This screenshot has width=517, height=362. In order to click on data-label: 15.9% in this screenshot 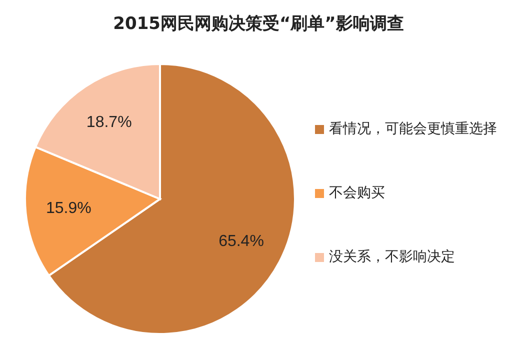, I will do `click(69, 208)`.